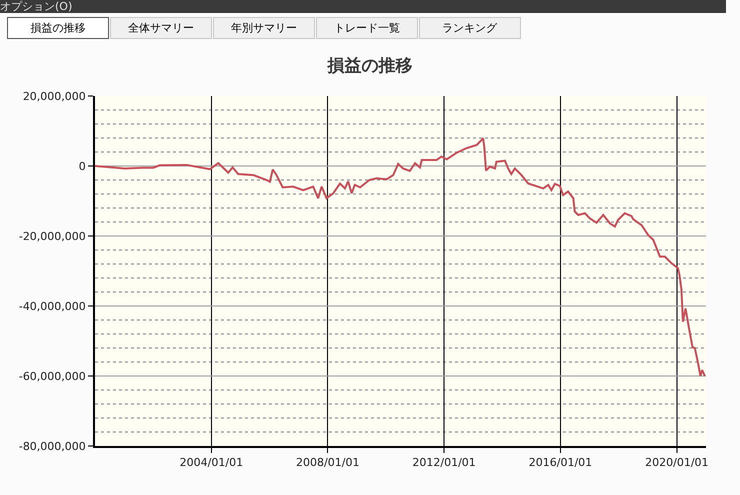 The height and width of the screenshot is (495, 740). Describe the element at coordinates (52, 446) in the screenshot. I see `y-tick-label: -80,000,000` at that location.